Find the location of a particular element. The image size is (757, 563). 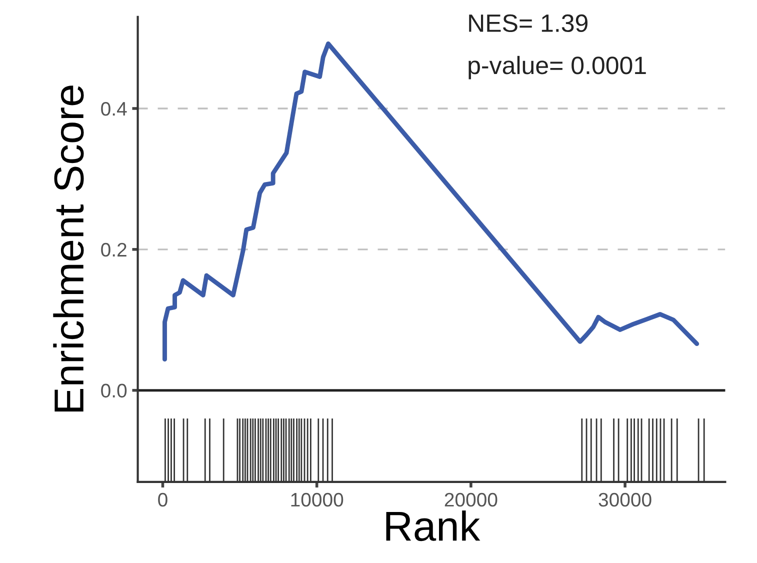

annotation: p-value= 0.0001 is located at coordinates (557, 68).